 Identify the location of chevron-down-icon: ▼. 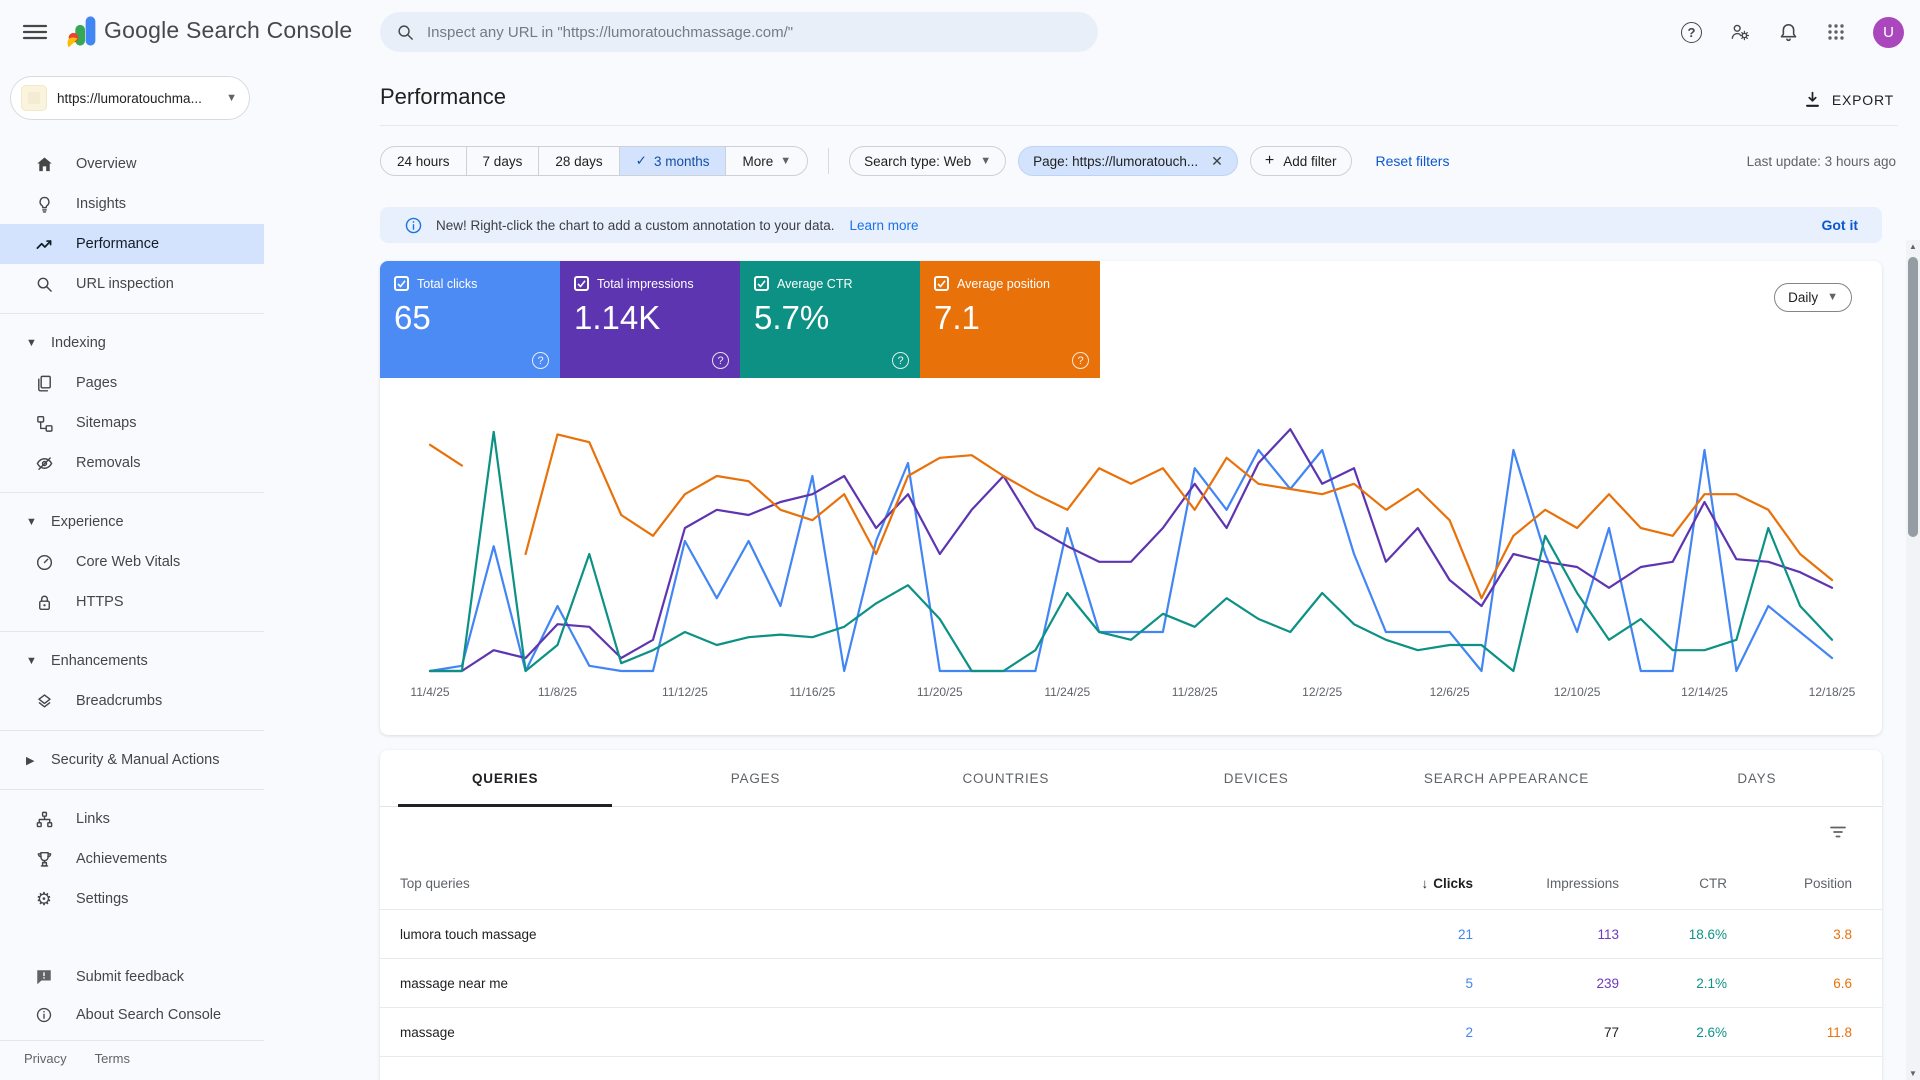
(31, 522).